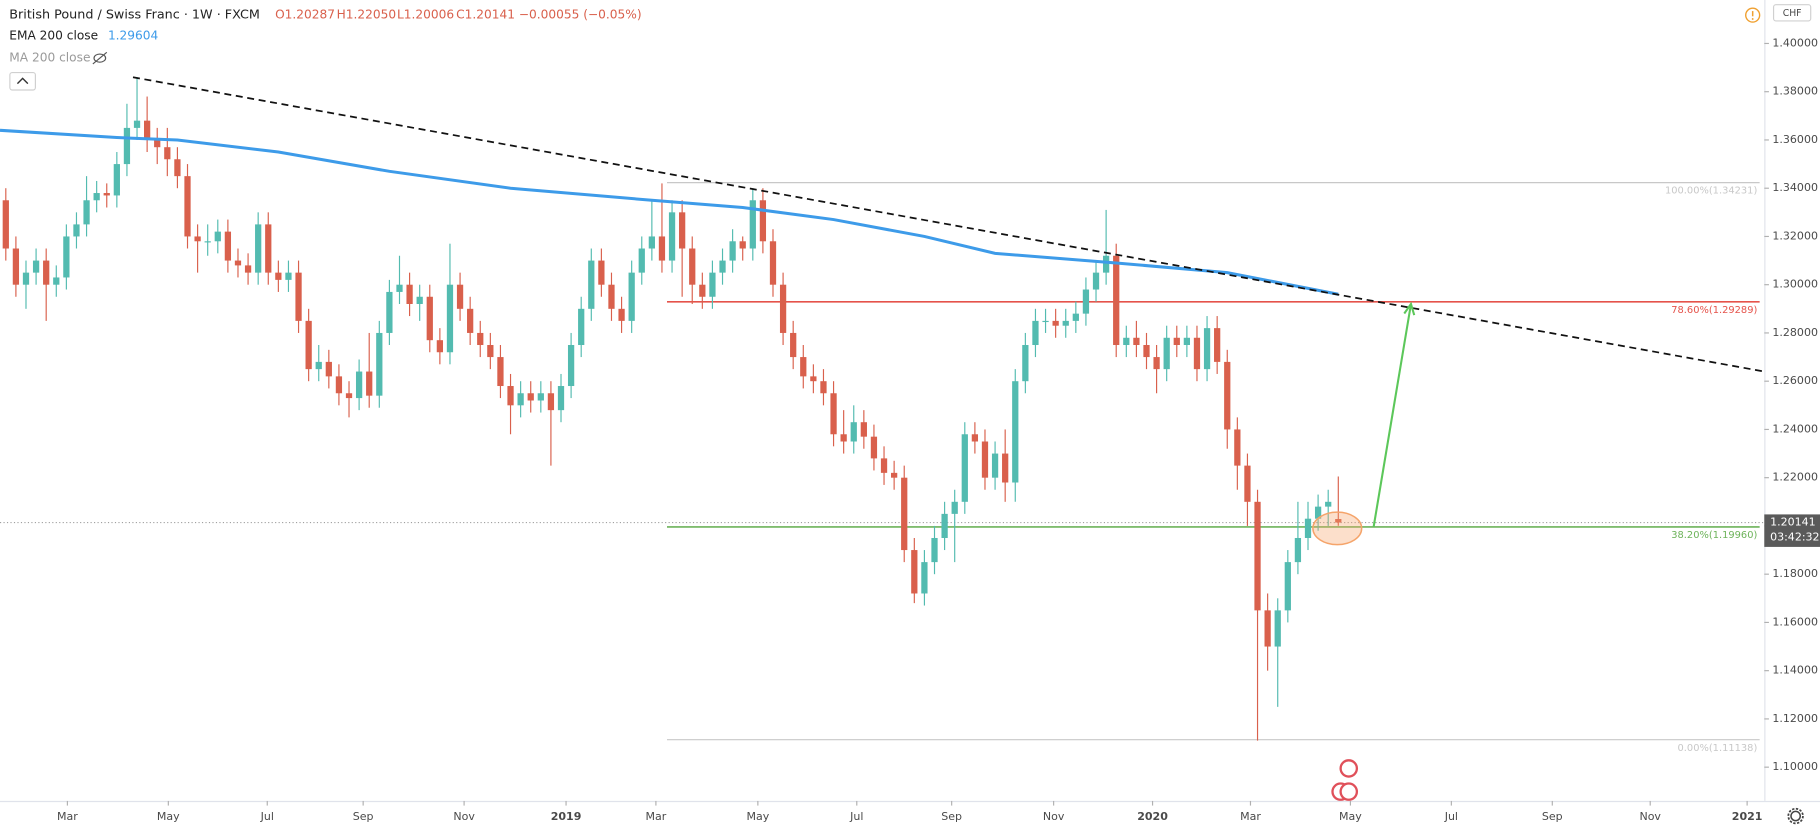 Image resolution: width=1820 pixels, height=830 pixels. I want to click on indicator-value: 1.29604, so click(133, 36).